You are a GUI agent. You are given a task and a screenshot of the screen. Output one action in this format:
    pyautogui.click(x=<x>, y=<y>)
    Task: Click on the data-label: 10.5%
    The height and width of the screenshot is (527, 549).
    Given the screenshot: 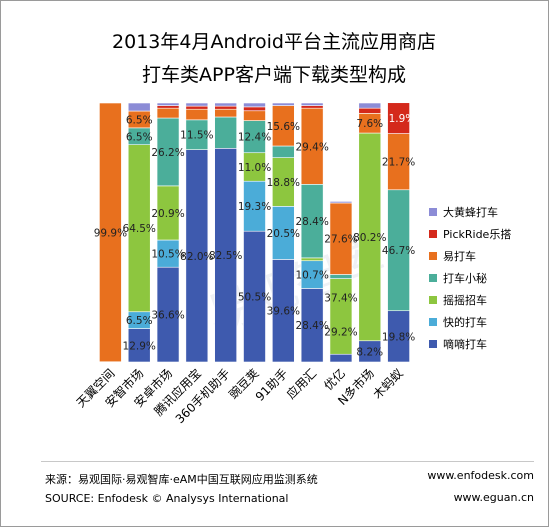 What is the action you would take?
    pyautogui.click(x=167, y=255)
    